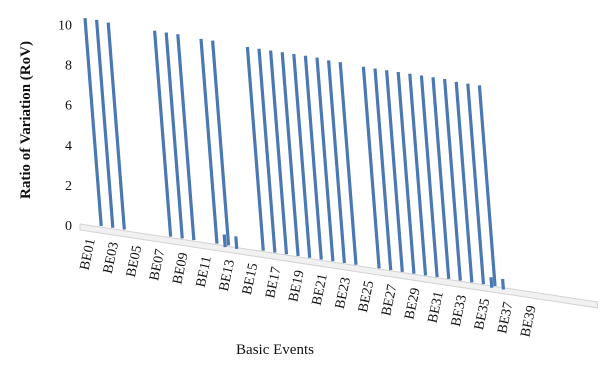  I want to click on x-tick-label: BE39, so click(528, 321).